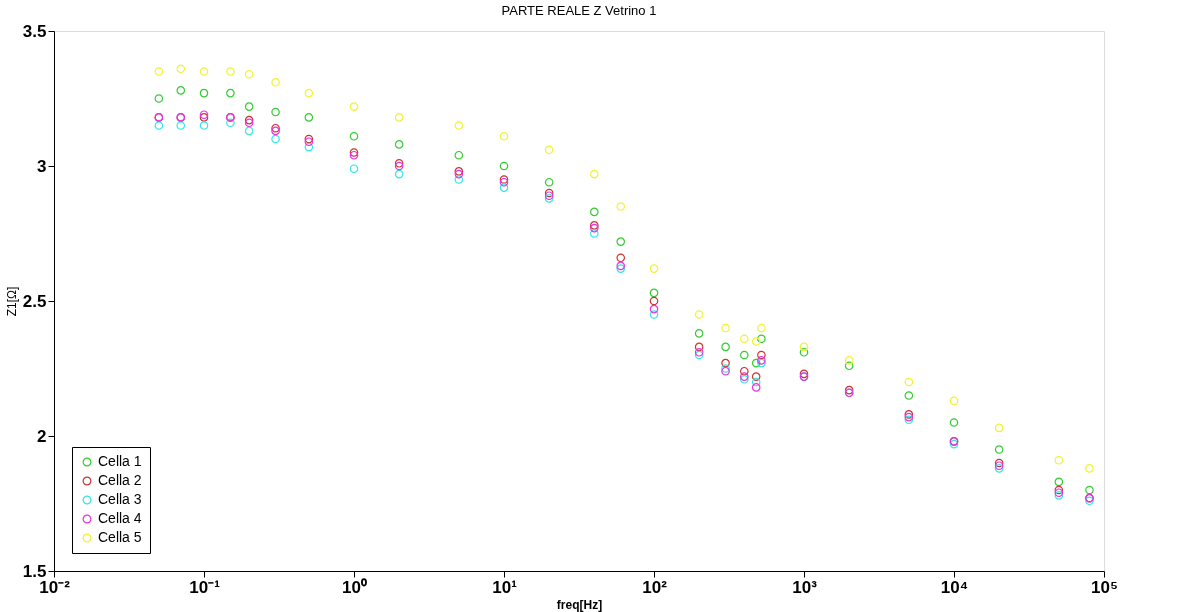  I want to click on legend-label: Cella 1, so click(120, 461).